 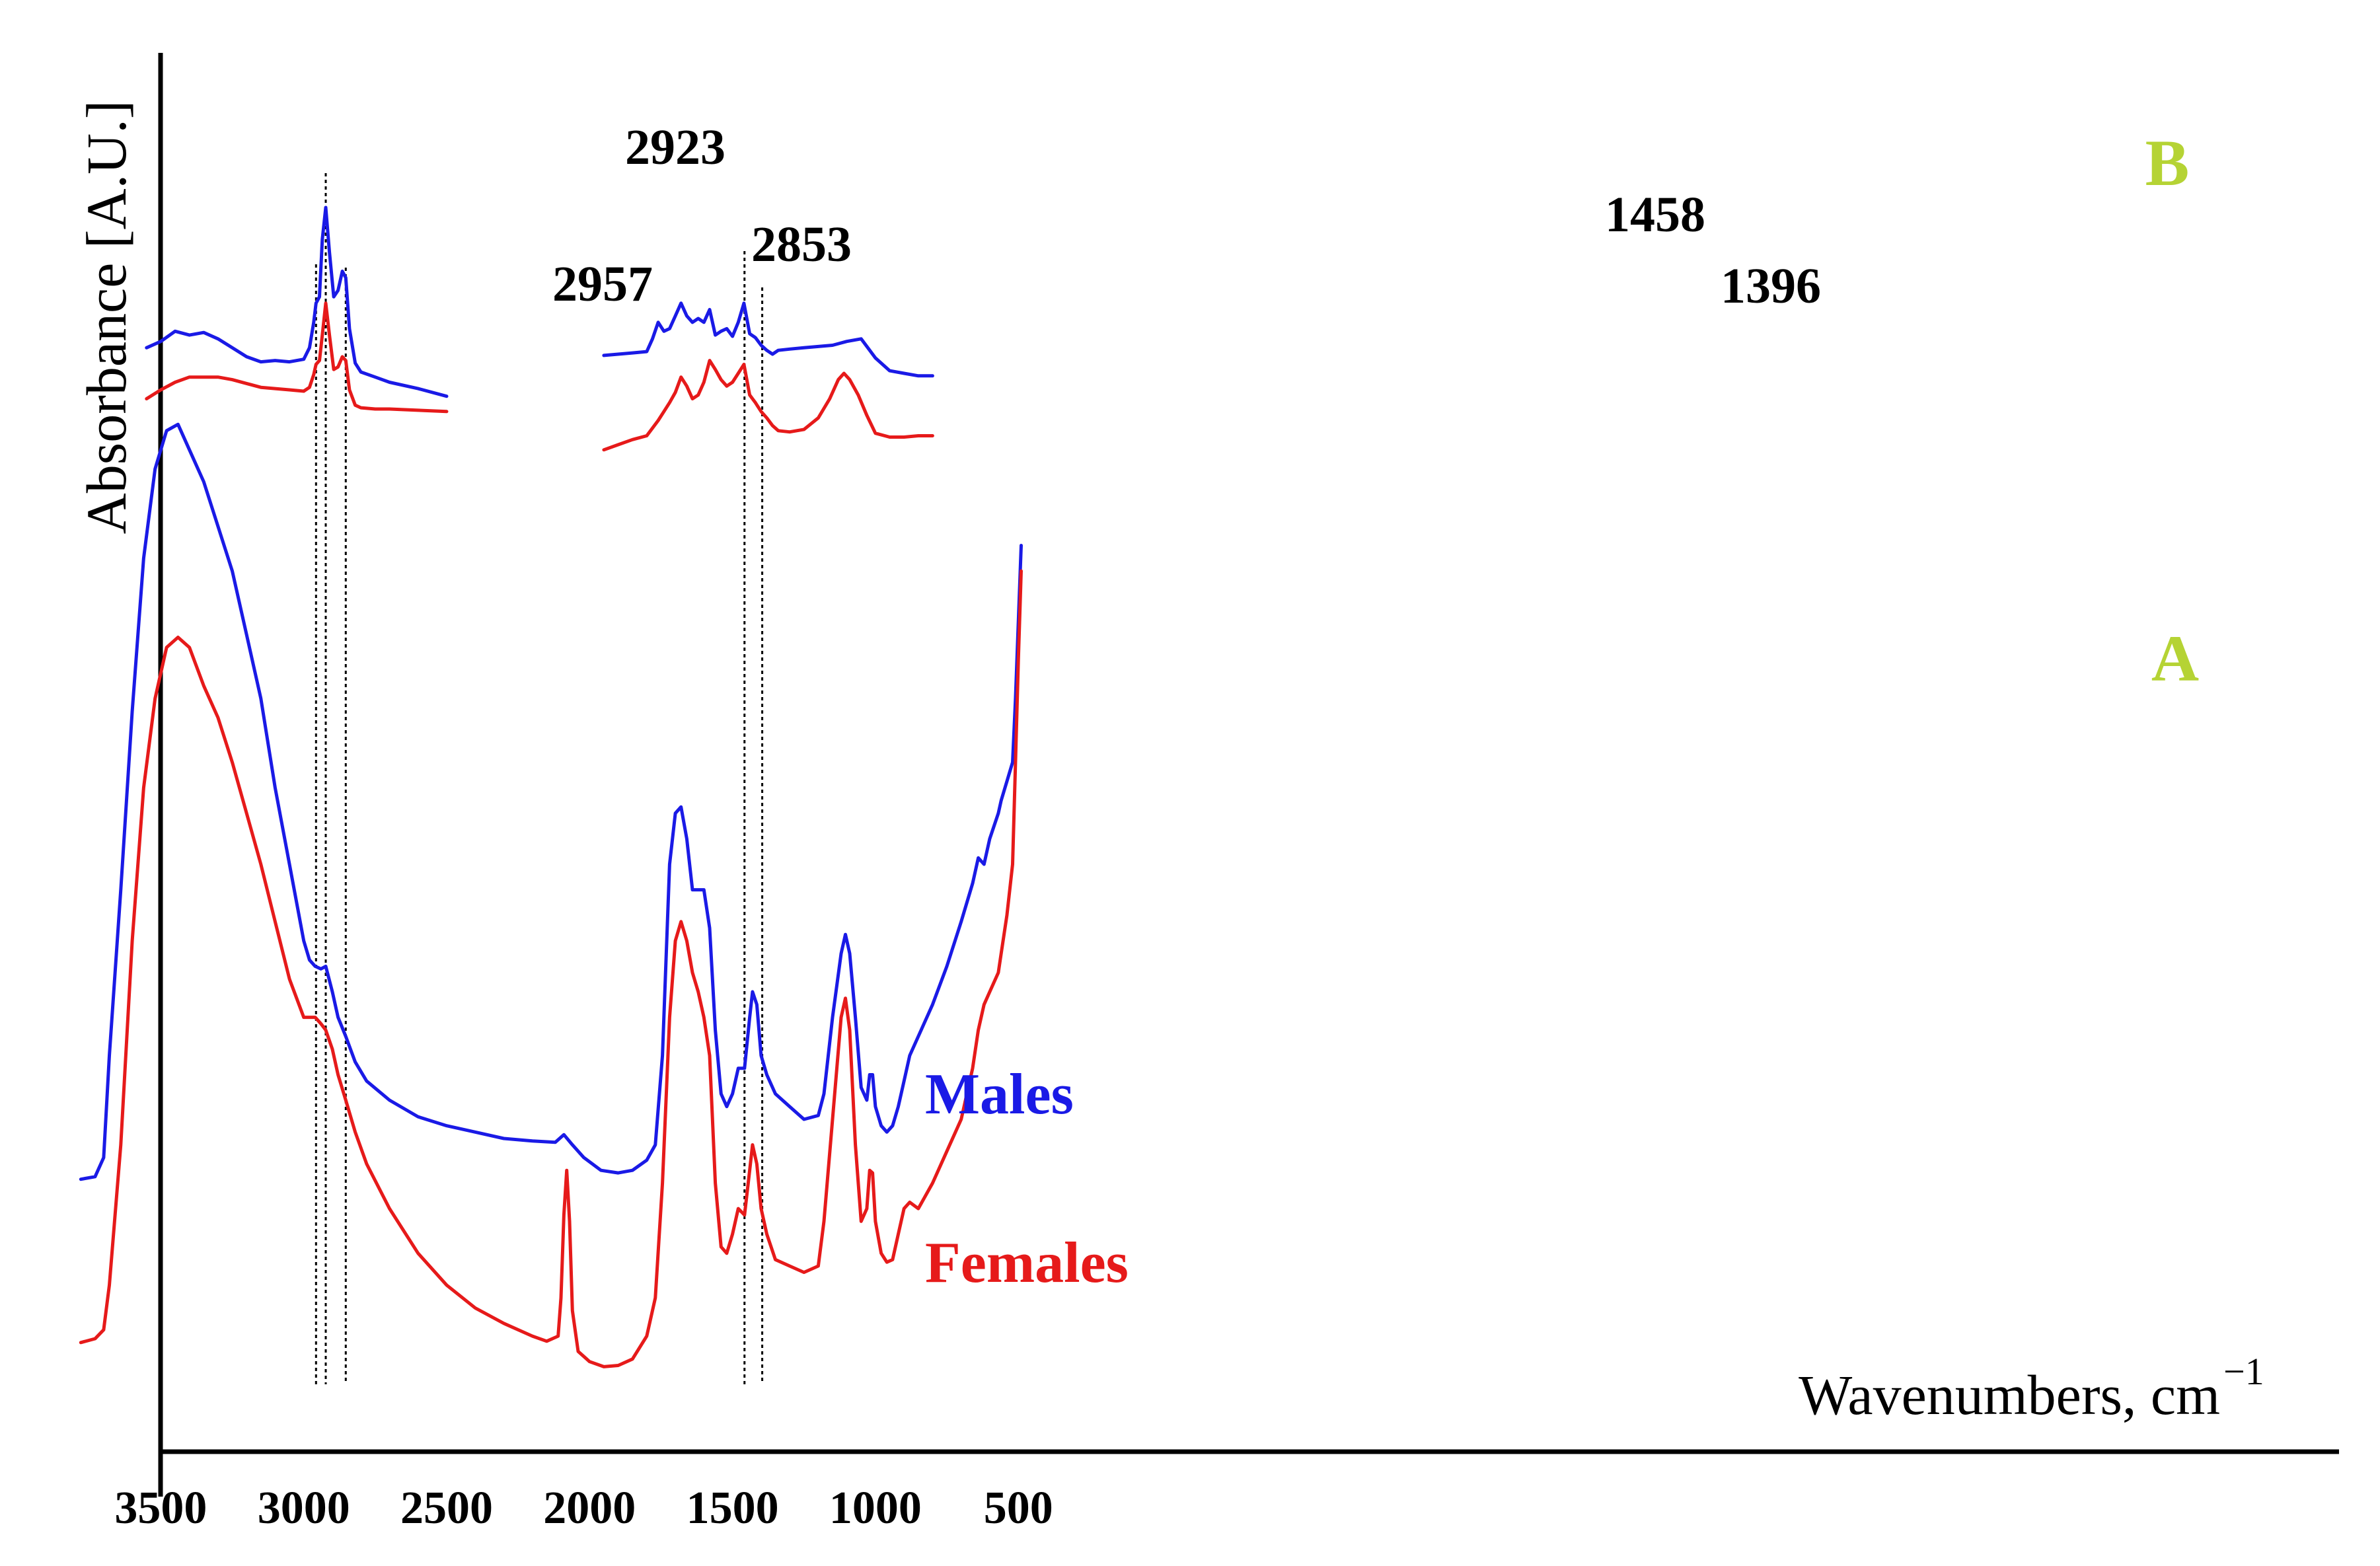 I want to click on x-axis-label-superscript: −1, so click(x=2243, y=1371).